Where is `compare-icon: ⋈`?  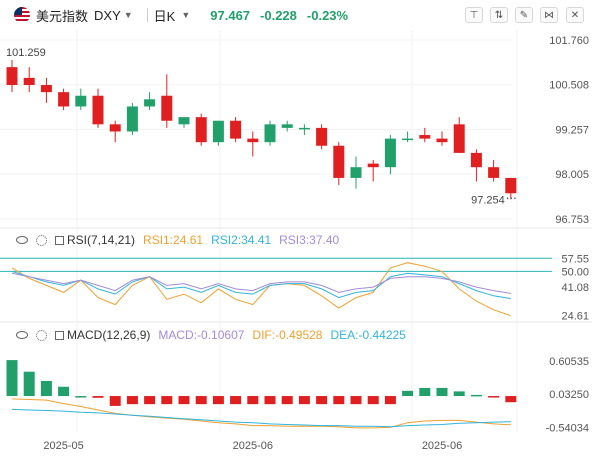 compare-icon: ⋈ is located at coordinates (549, 15).